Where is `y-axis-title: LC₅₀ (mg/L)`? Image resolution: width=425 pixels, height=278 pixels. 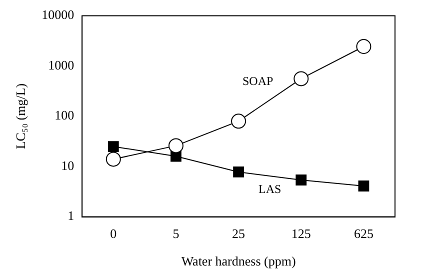 y-axis-title: LC₅₀ (mg/L) is located at coordinates (20, 116).